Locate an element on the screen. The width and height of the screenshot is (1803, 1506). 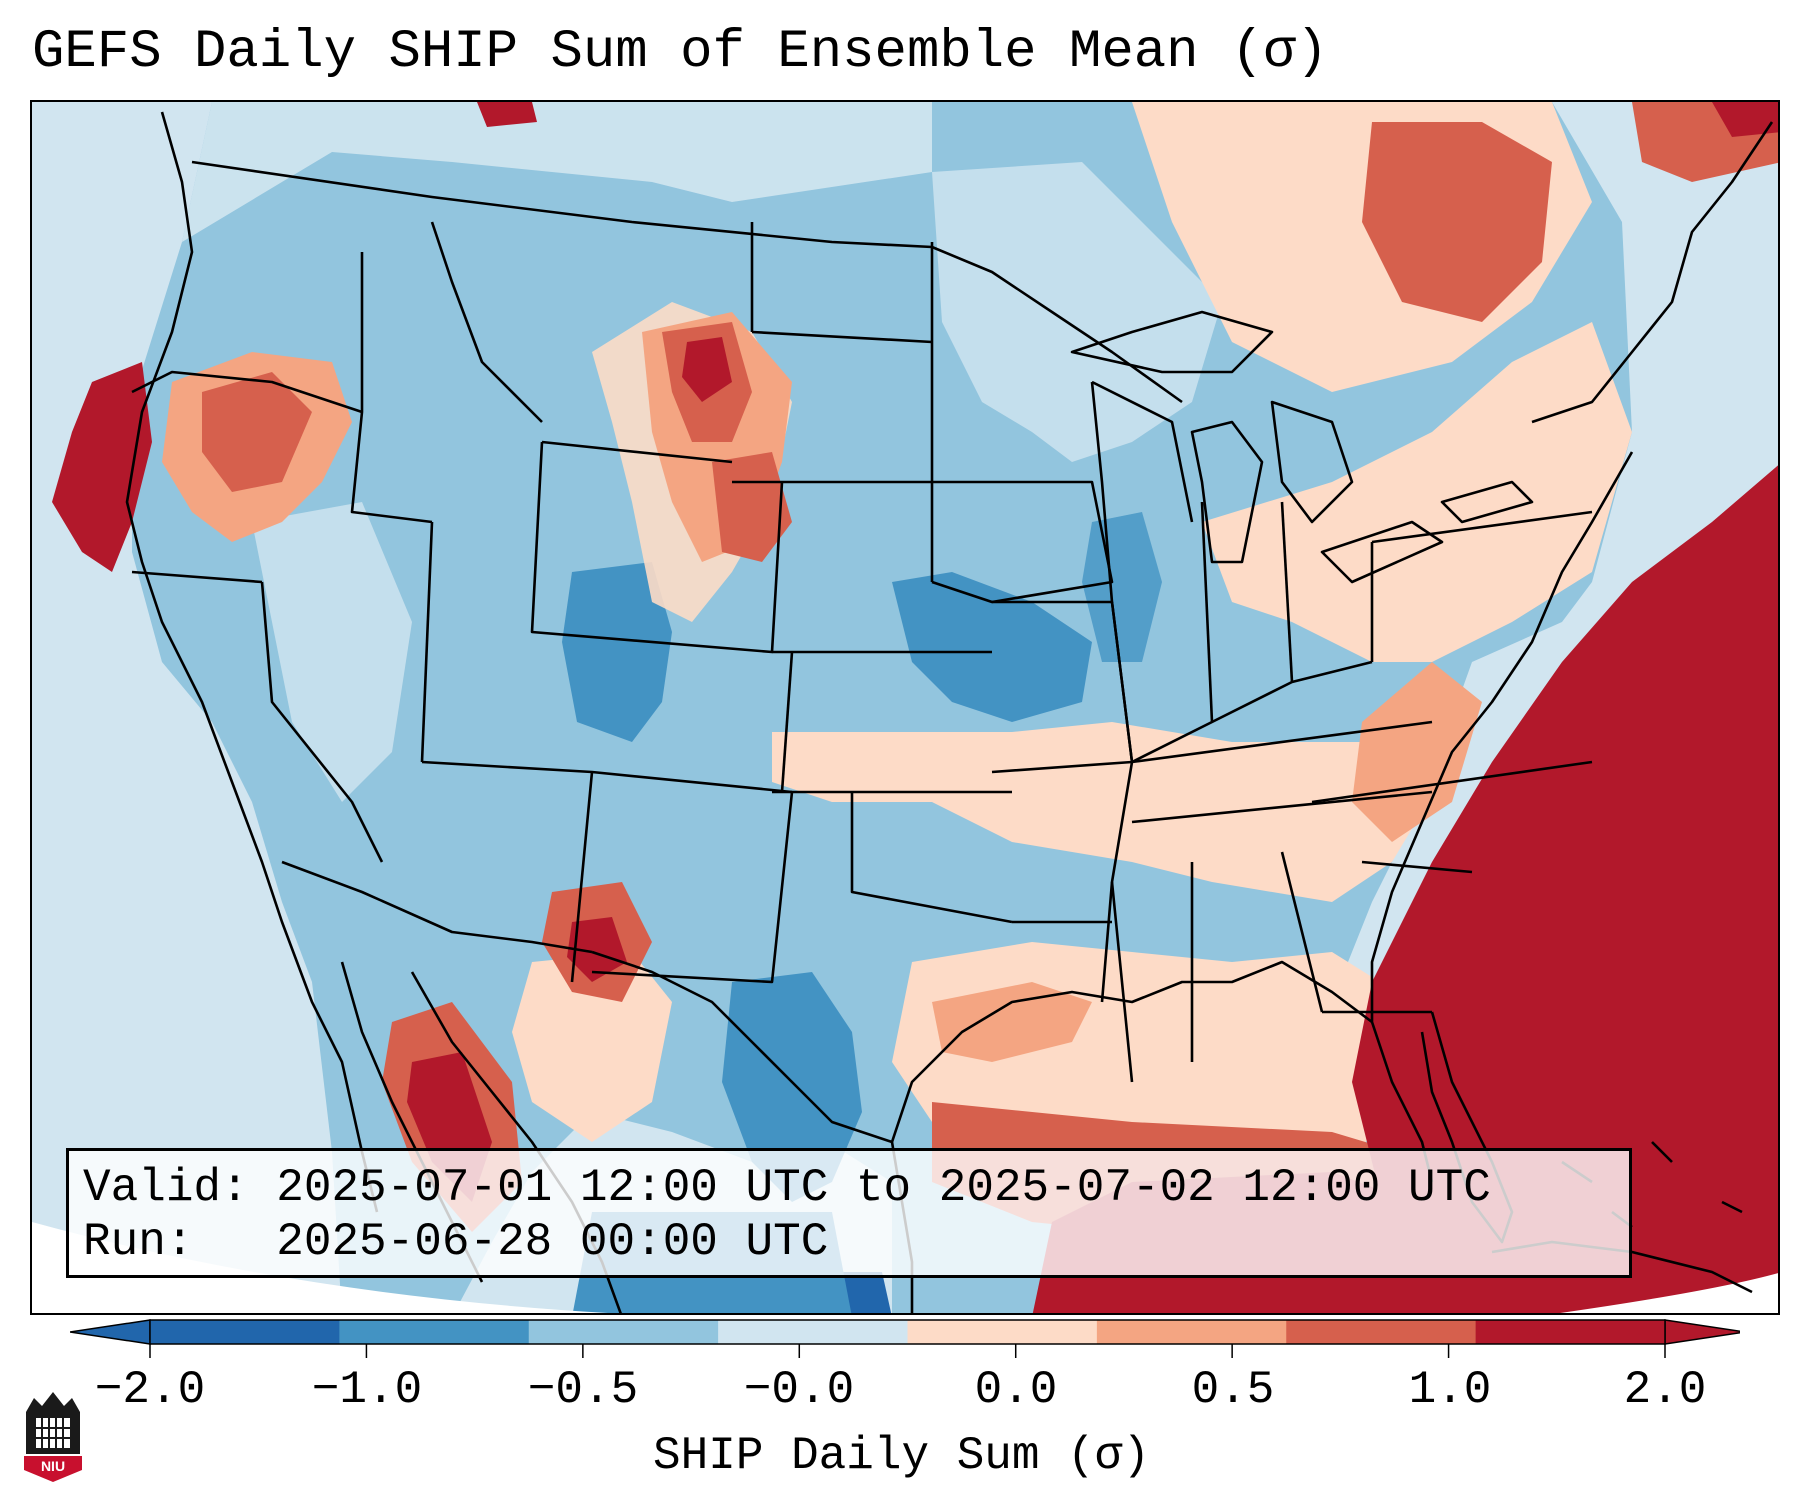
mississippi-river is located at coordinates (1112, 692).